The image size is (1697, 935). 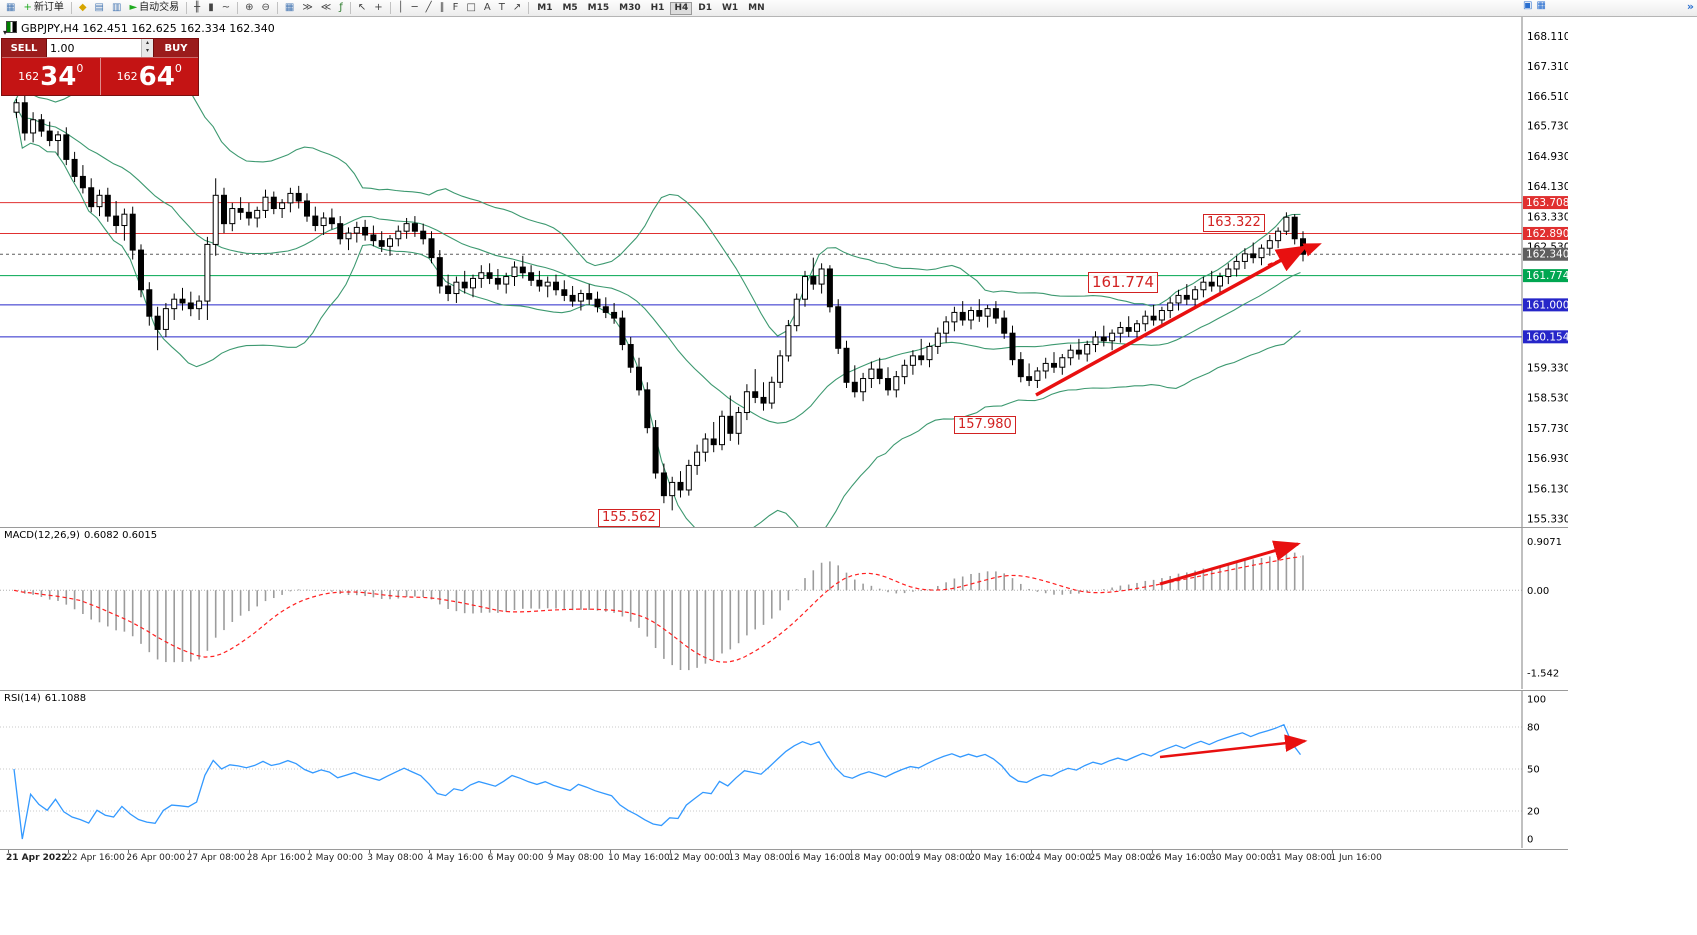 What do you see at coordinates (94, 48) in the screenshot?
I see `volume-input` at bounding box center [94, 48].